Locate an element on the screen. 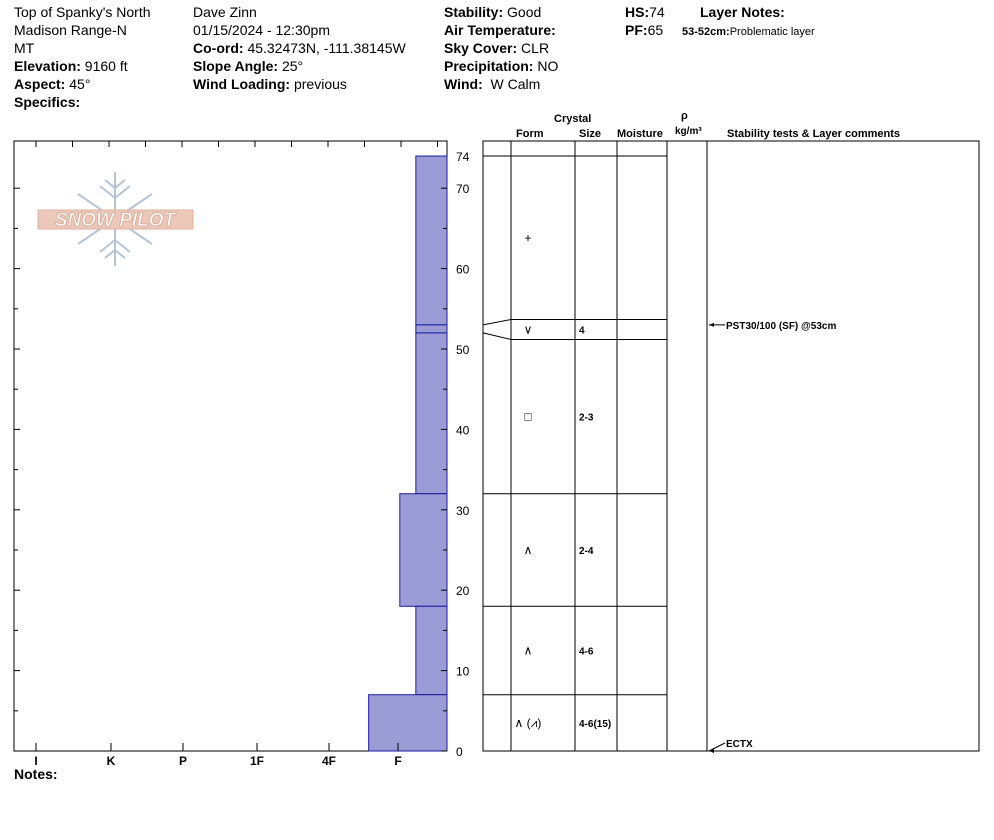 This screenshot has height=840, width=994. size-header: Size is located at coordinates (590, 134).